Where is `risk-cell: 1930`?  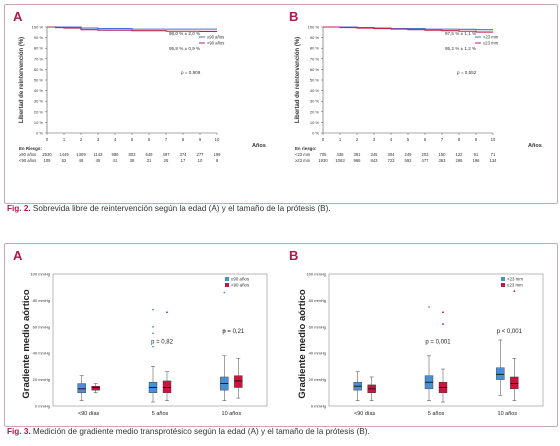
risk-cell: 1930 is located at coordinates (323, 160).